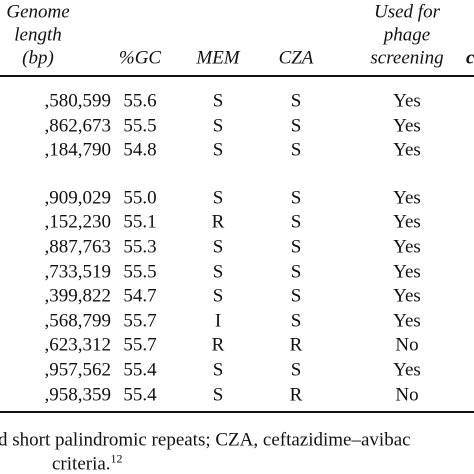 This screenshot has height=474, width=474. I want to click on header-length: length, so click(38, 35).